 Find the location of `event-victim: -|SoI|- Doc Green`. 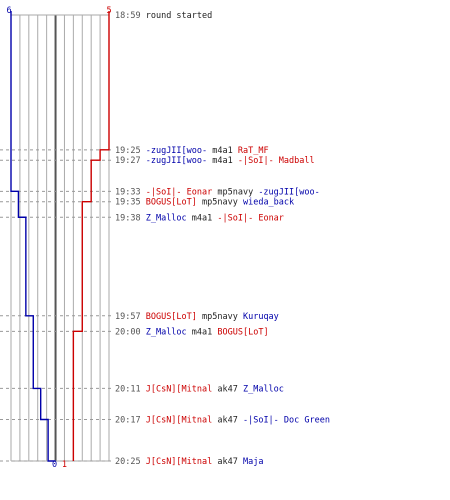

event-victim: -|SoI|- Doc Green is located at coordinates (286, 421).